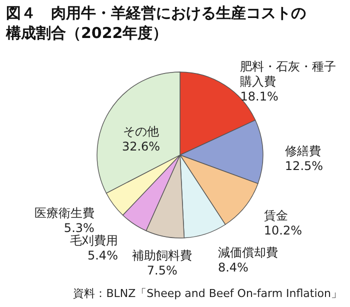  What do you see at coordinates (283, 230) in the screenshot?
I see `data-label: 10.2%` at bounding box center [283, 230].